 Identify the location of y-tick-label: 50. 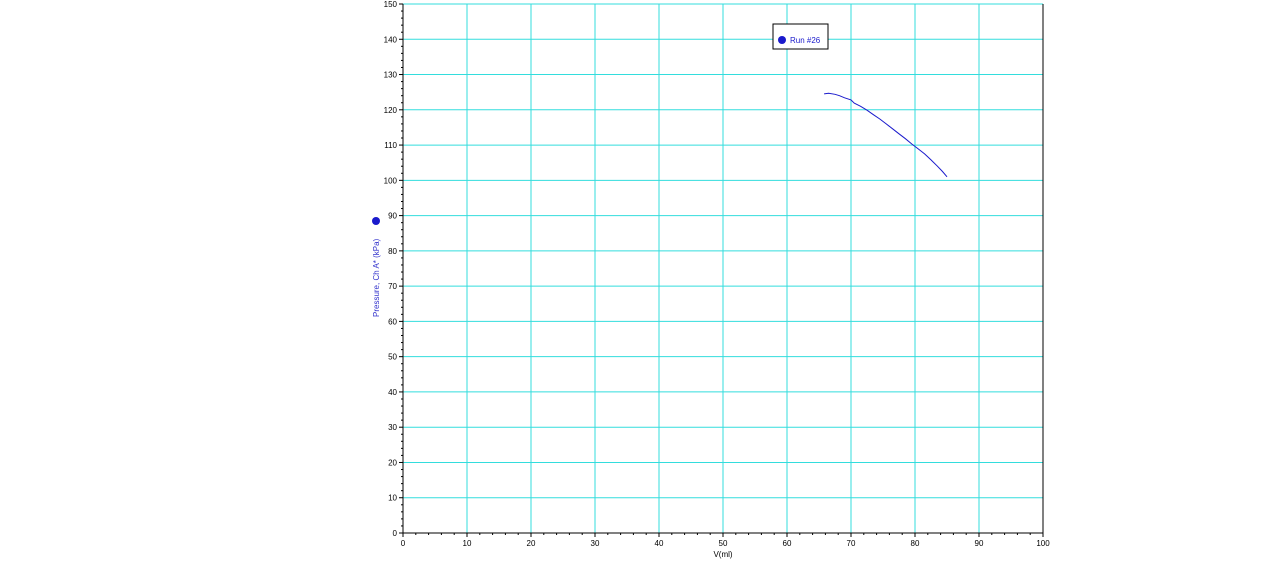
(392, 357).